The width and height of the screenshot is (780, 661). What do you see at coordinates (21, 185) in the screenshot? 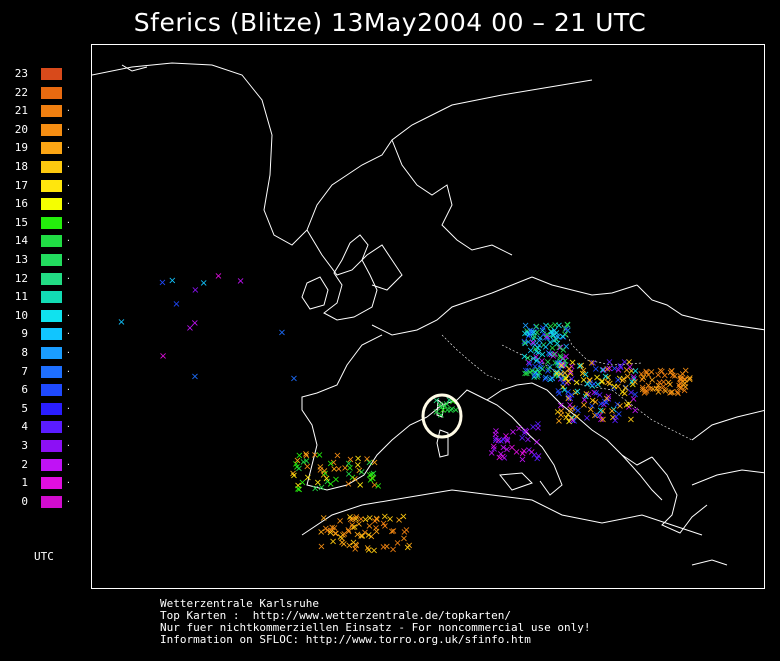
I see `legend-hour-label: 17` at bounding box center [21, 185].